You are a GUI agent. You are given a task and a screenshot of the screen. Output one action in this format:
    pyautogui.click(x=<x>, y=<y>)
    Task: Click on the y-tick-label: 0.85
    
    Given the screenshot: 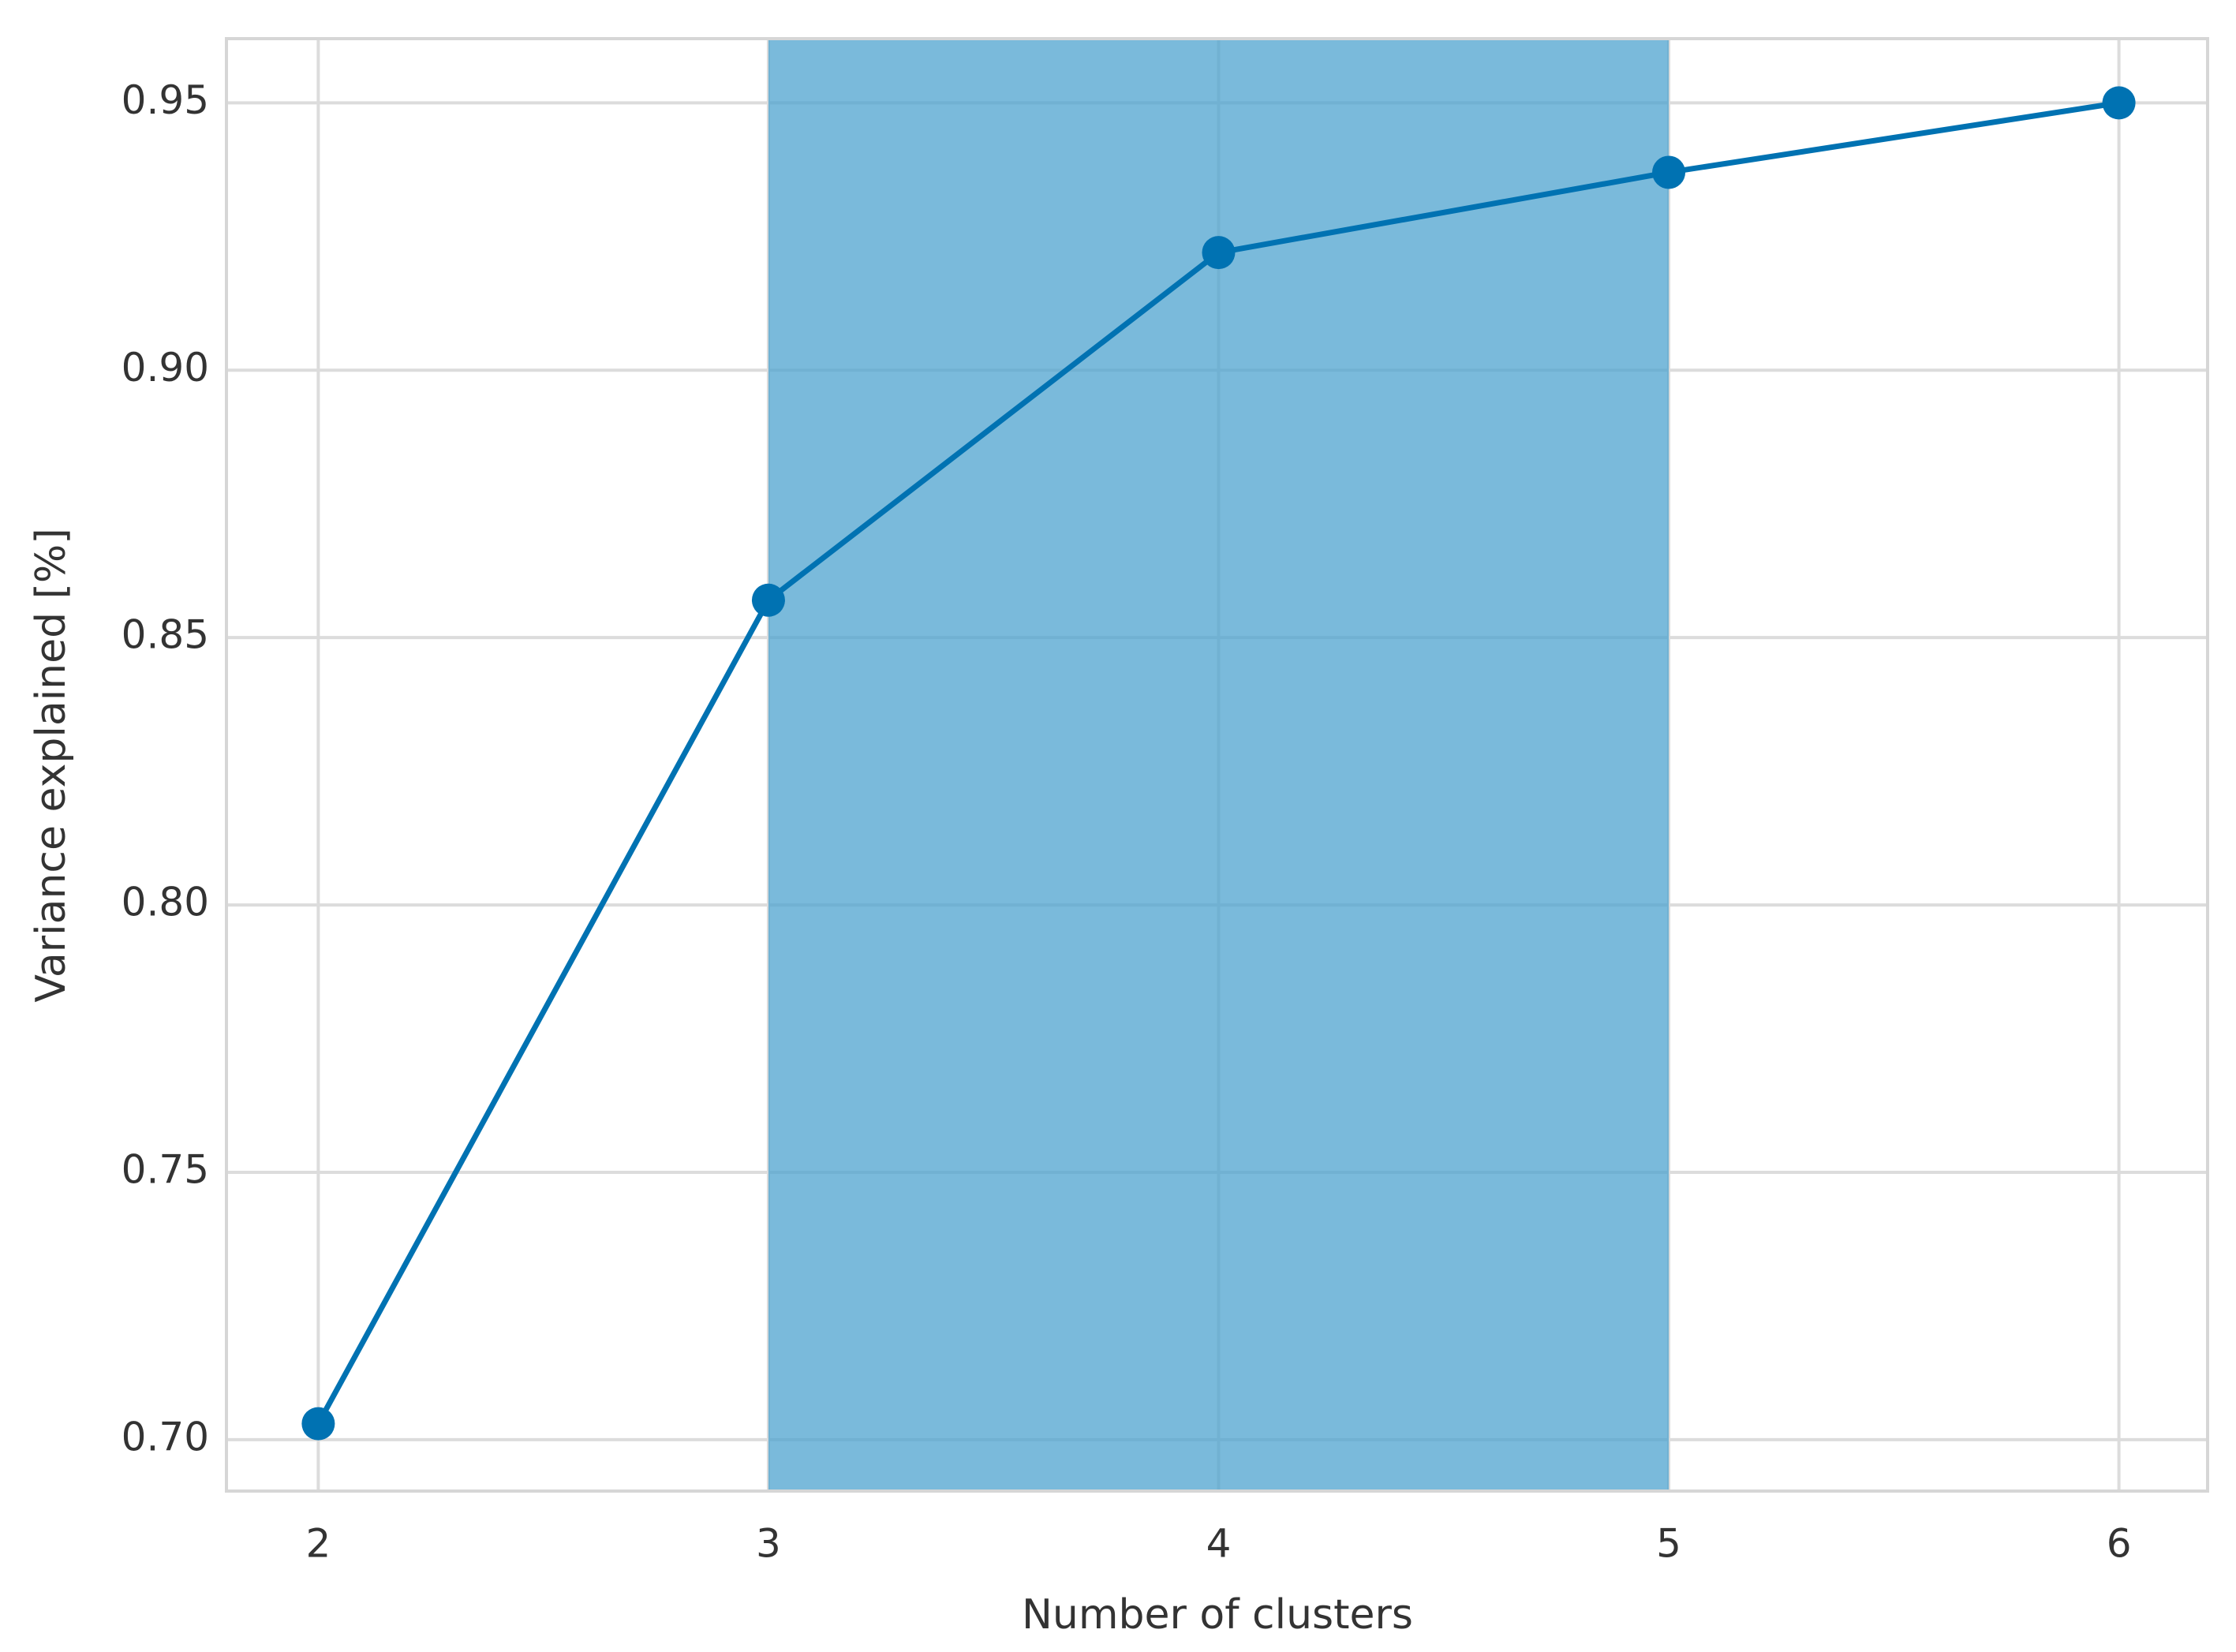 What is the action you would take?
    pyautogui.click(x=165, y=635)
    